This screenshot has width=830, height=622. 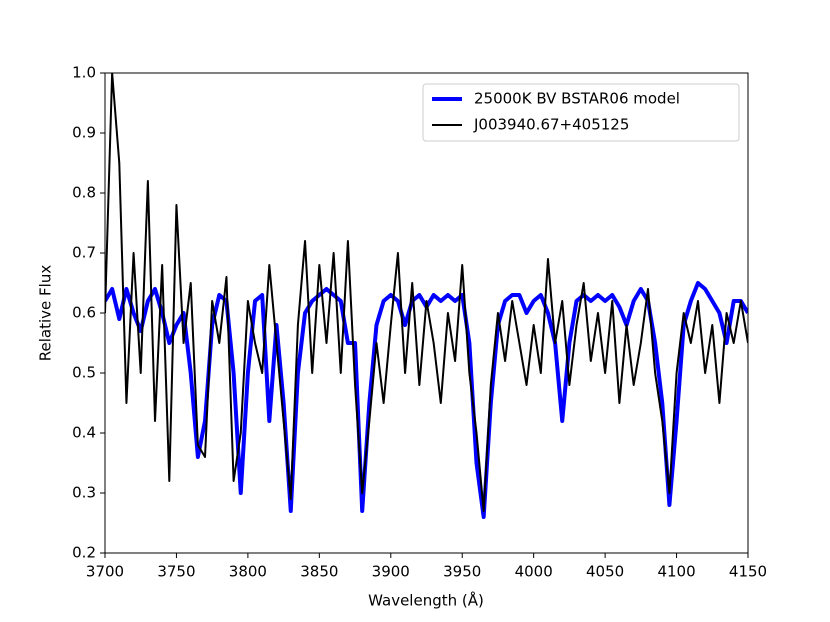 I want to click on legend-label: J003940.67+405125, so click(x=551, y=125).